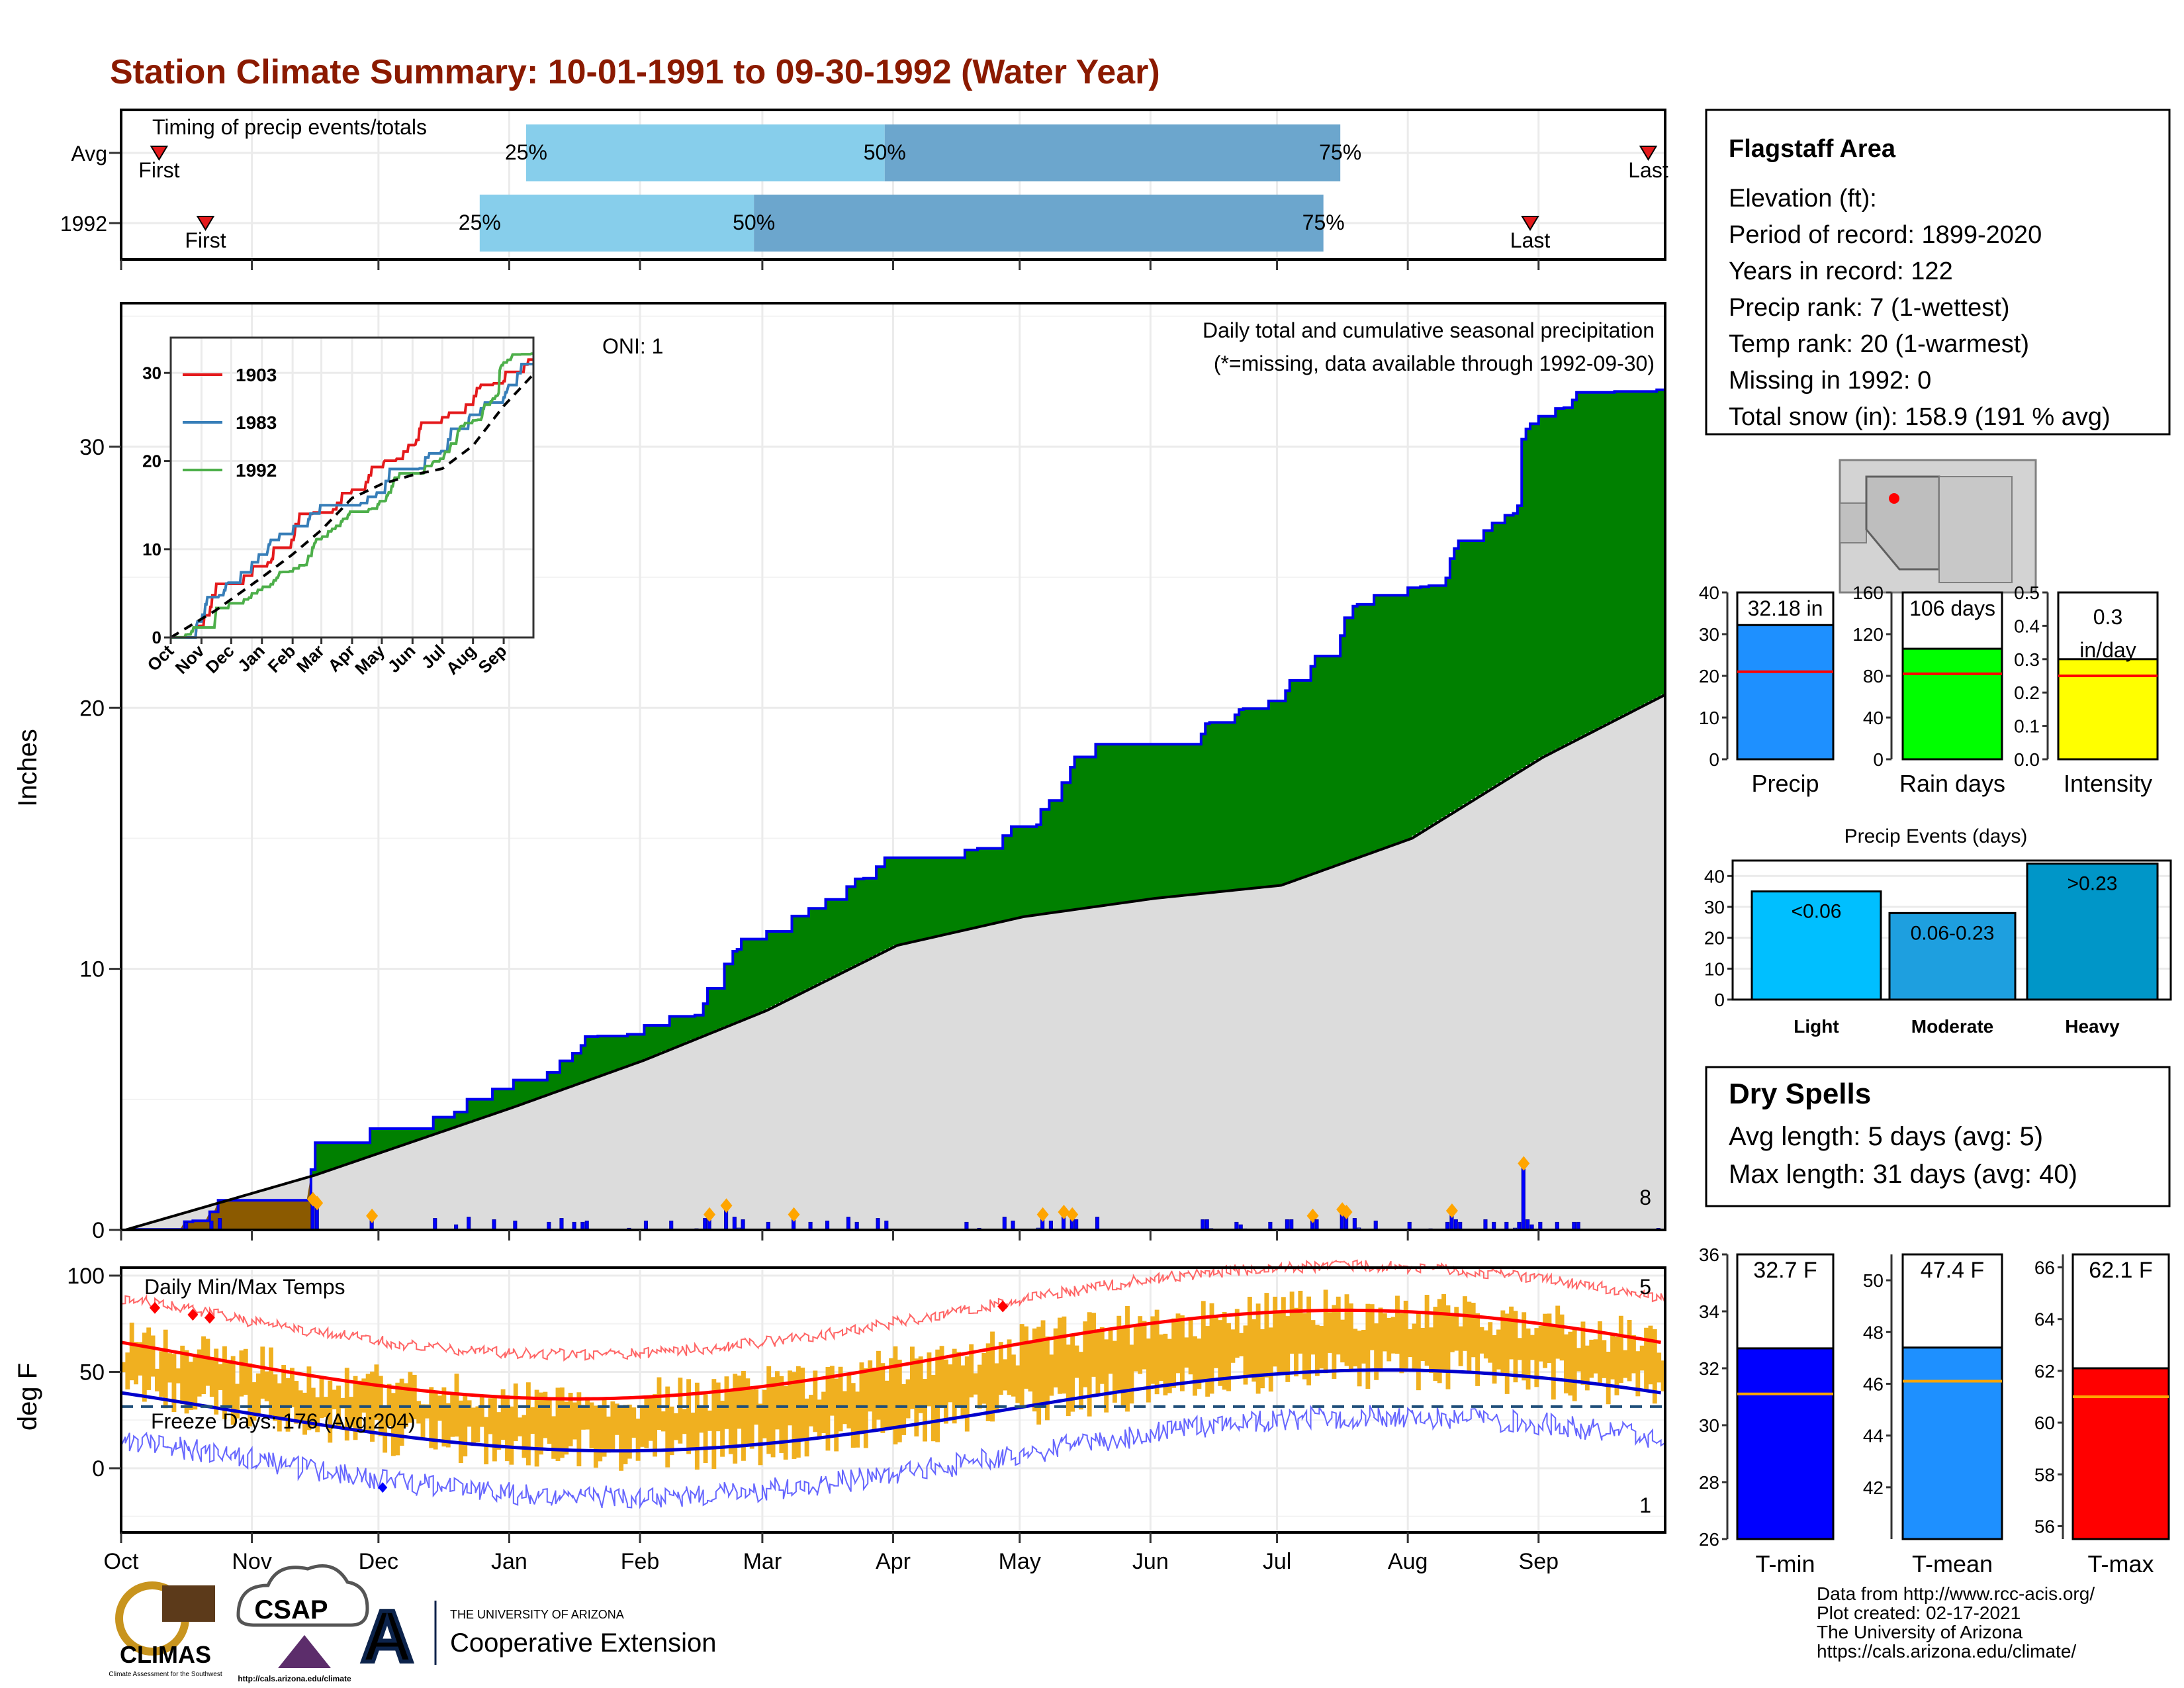  I want to click on summary-bar-tick-label: 10, so click(1709, 718).